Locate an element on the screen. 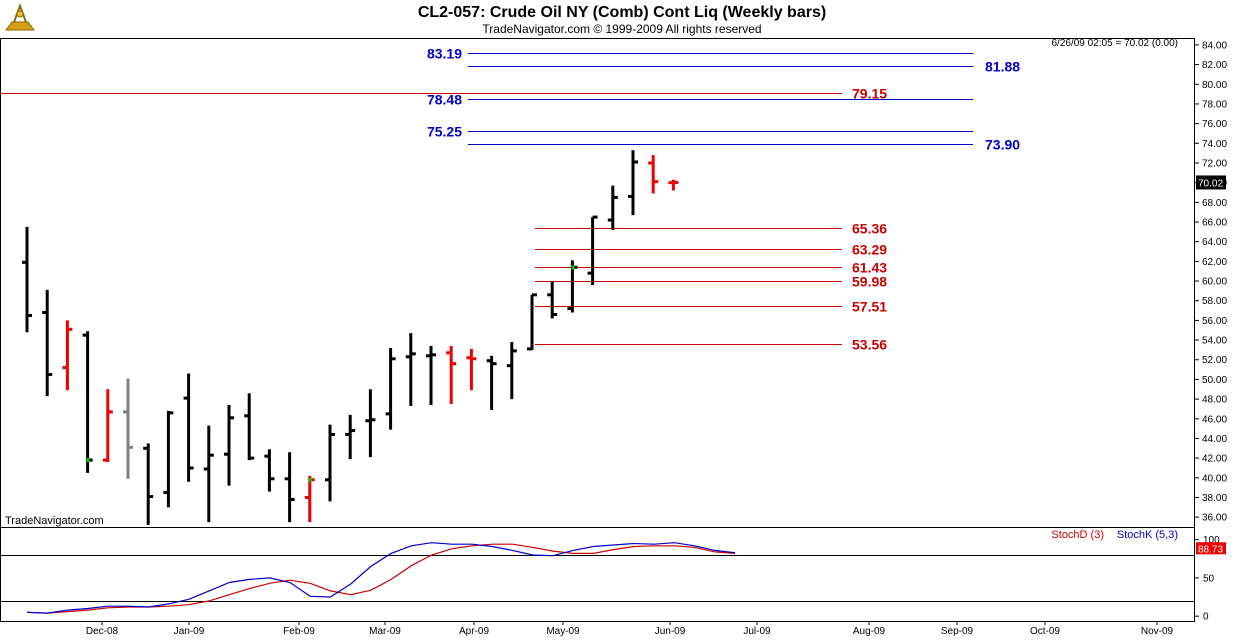 The image size is (1245, 640). level-label: 57.51 is located at coordinates (869, 307).